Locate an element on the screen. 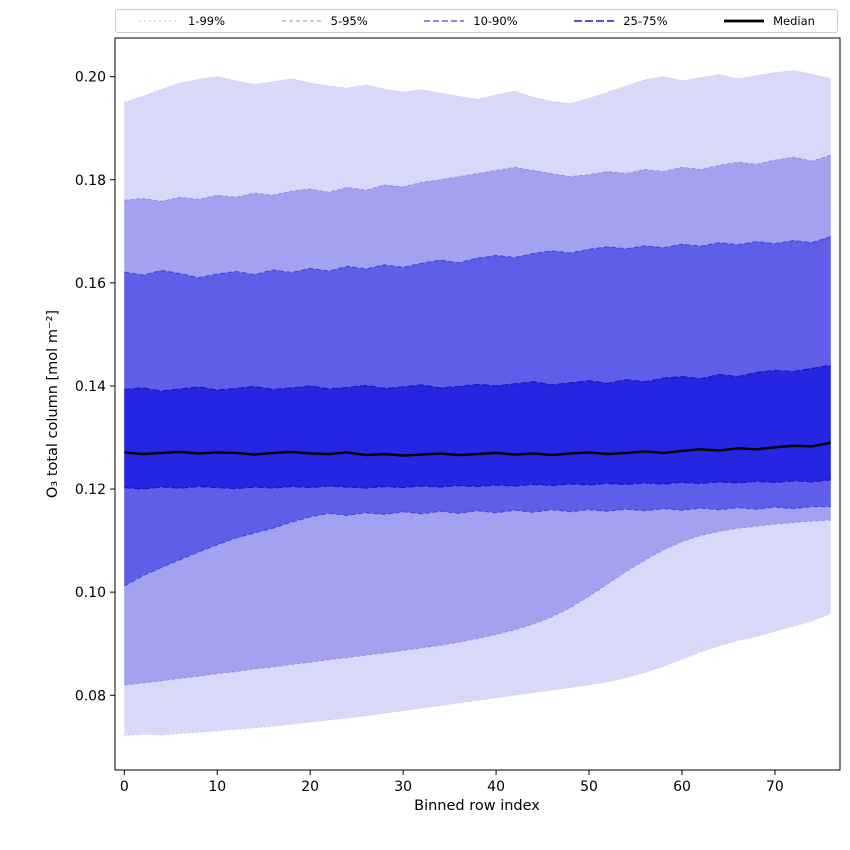 This screenshot has width=850, height=850. y-axis-label: O₃ total column [mol m⁻²] is located at coordinates (53, 404).